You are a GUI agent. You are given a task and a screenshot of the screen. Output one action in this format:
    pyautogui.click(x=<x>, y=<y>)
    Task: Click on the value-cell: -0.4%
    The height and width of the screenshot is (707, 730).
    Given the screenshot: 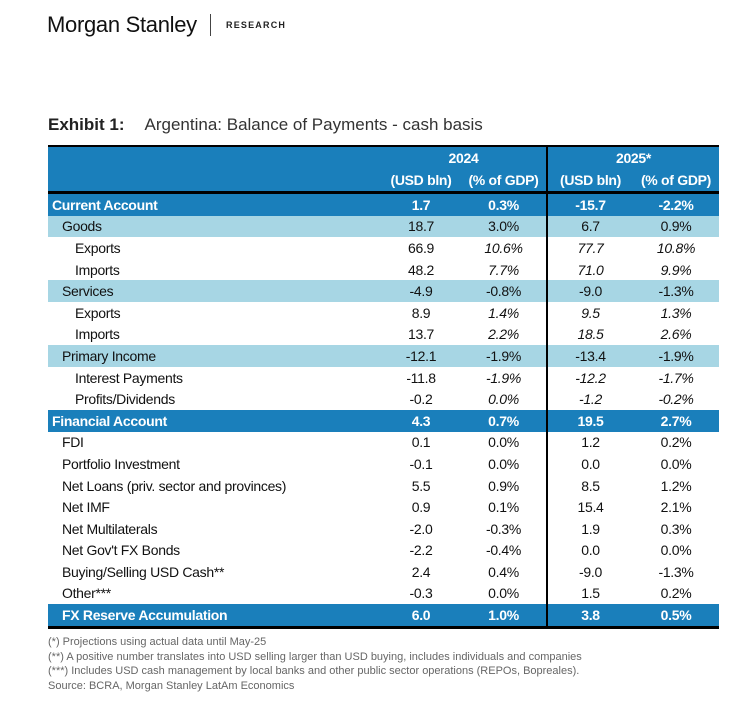 What is the action you would take?
    pyautogui.click(x=504, y=550)
    